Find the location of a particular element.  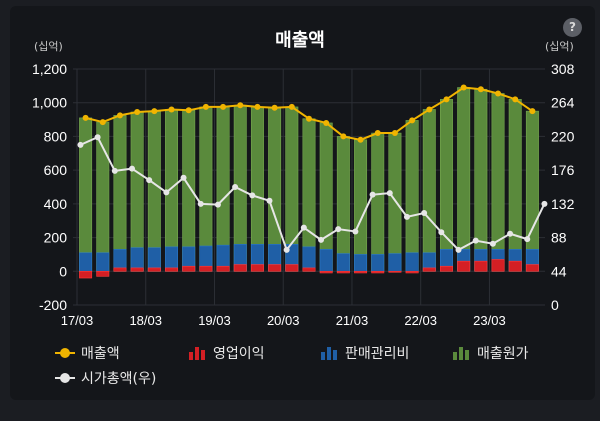

x-tick-label: 17/03 is located at coordinates (77, 320).